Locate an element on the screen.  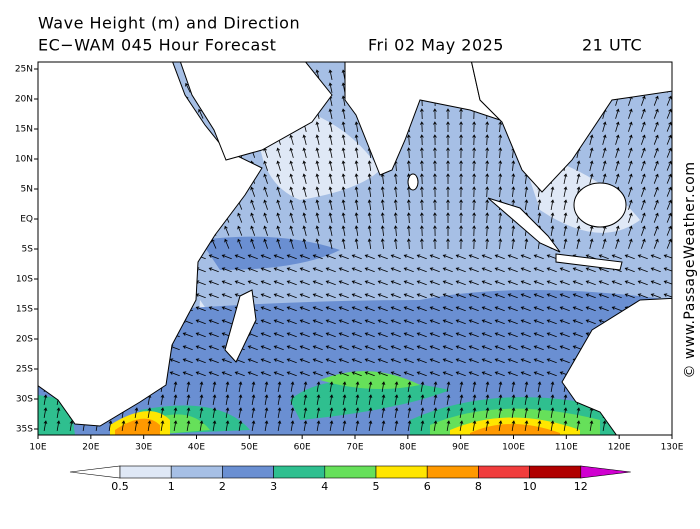
lon-tick-label: 20E is located at coordinates (90, 448).